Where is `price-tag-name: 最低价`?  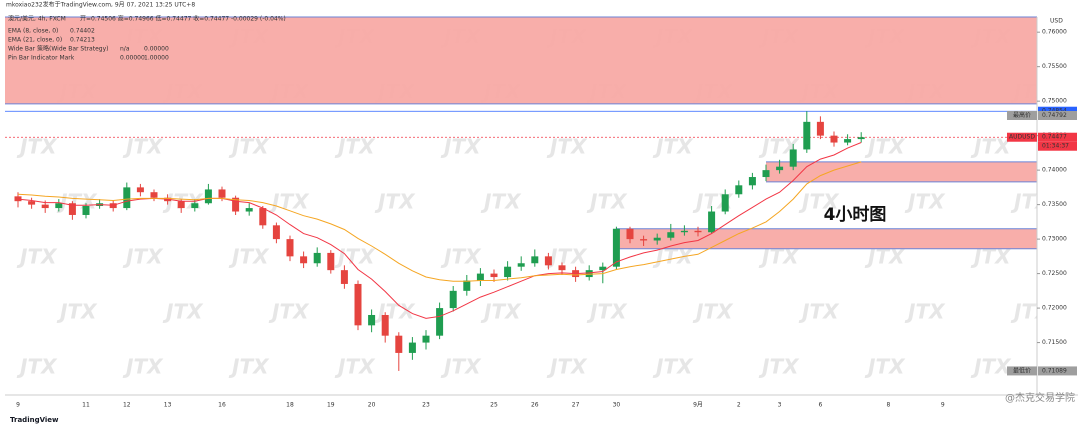
price-tag-name: 最低价 is located at coordinates (1022, 370).